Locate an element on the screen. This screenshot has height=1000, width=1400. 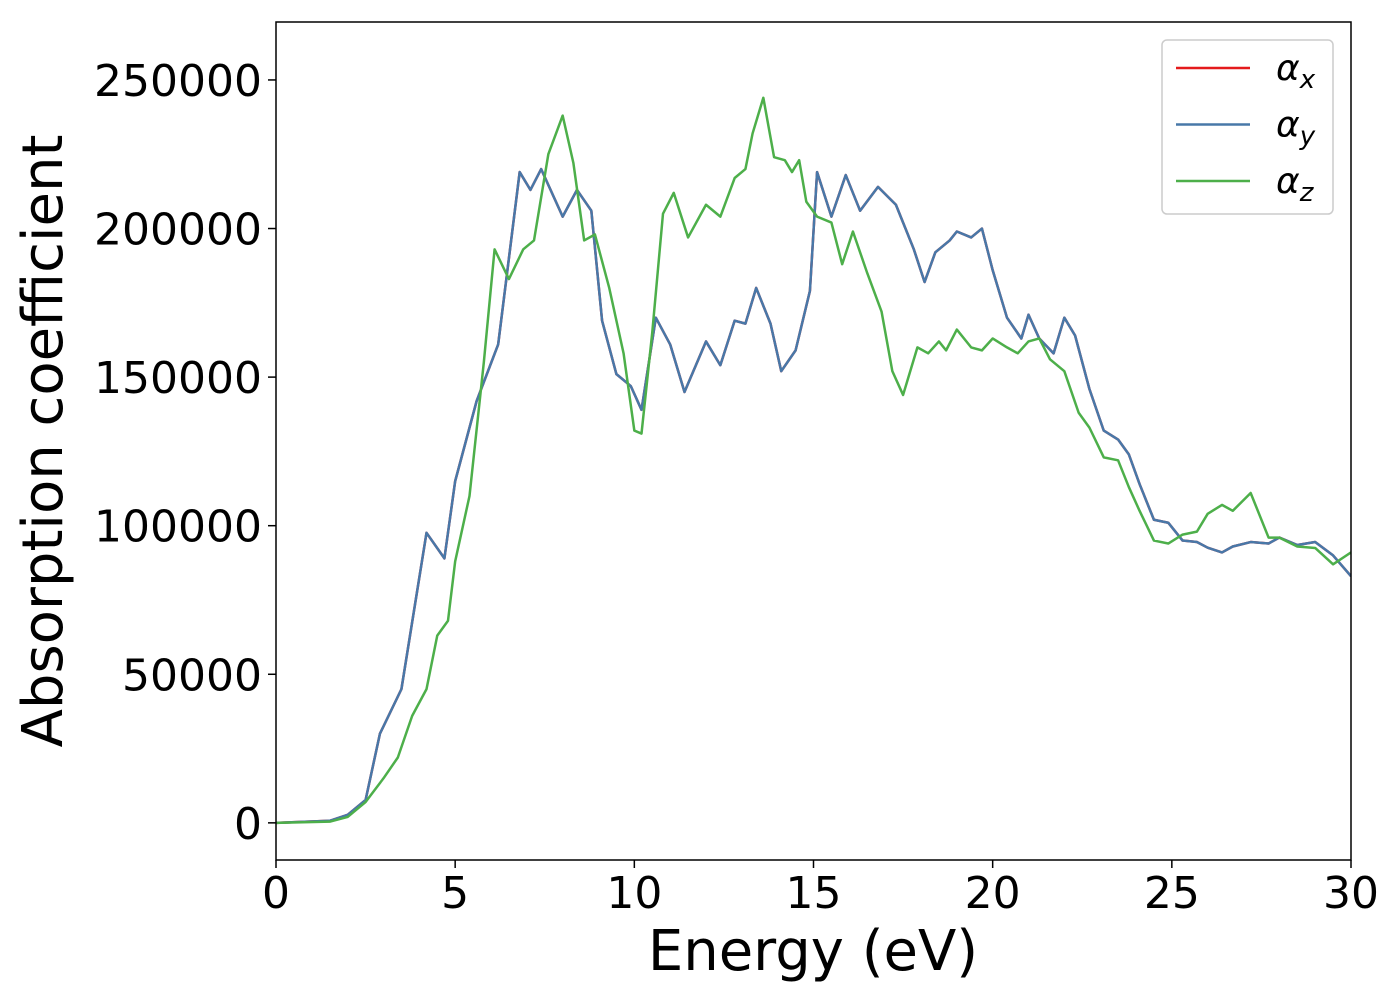
legend-label: αy is located at coordinates (1296, 128).